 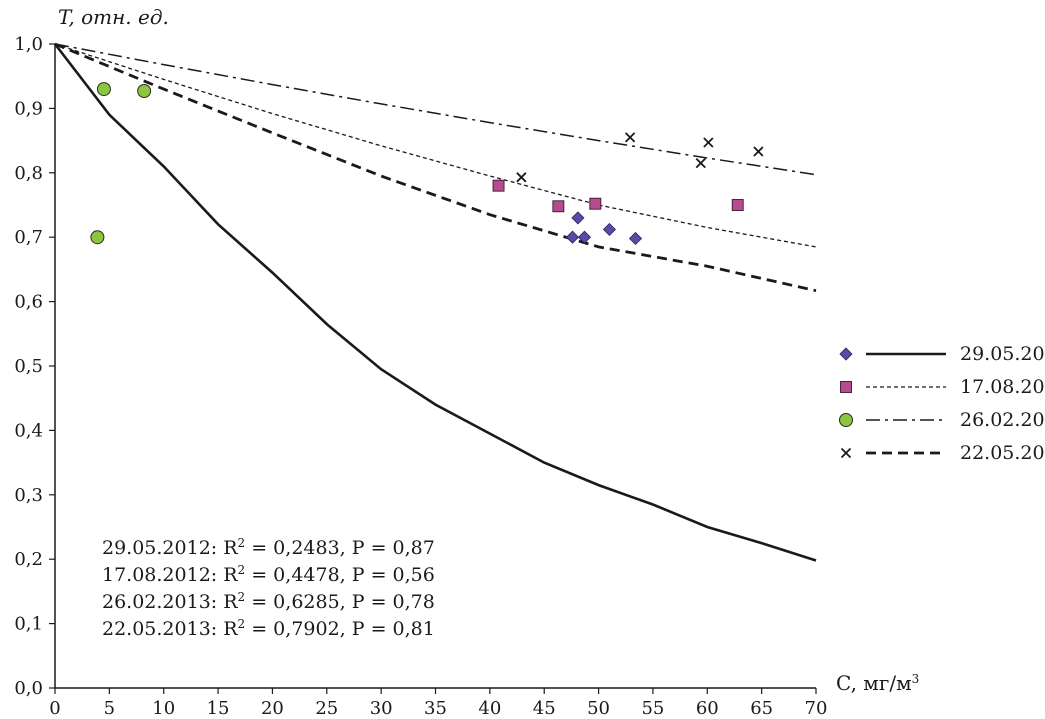 What do you see at coordinates (635, 238) in the screenshot?
I see `point-29.05.2012-4` at bounding box center [635, 238].